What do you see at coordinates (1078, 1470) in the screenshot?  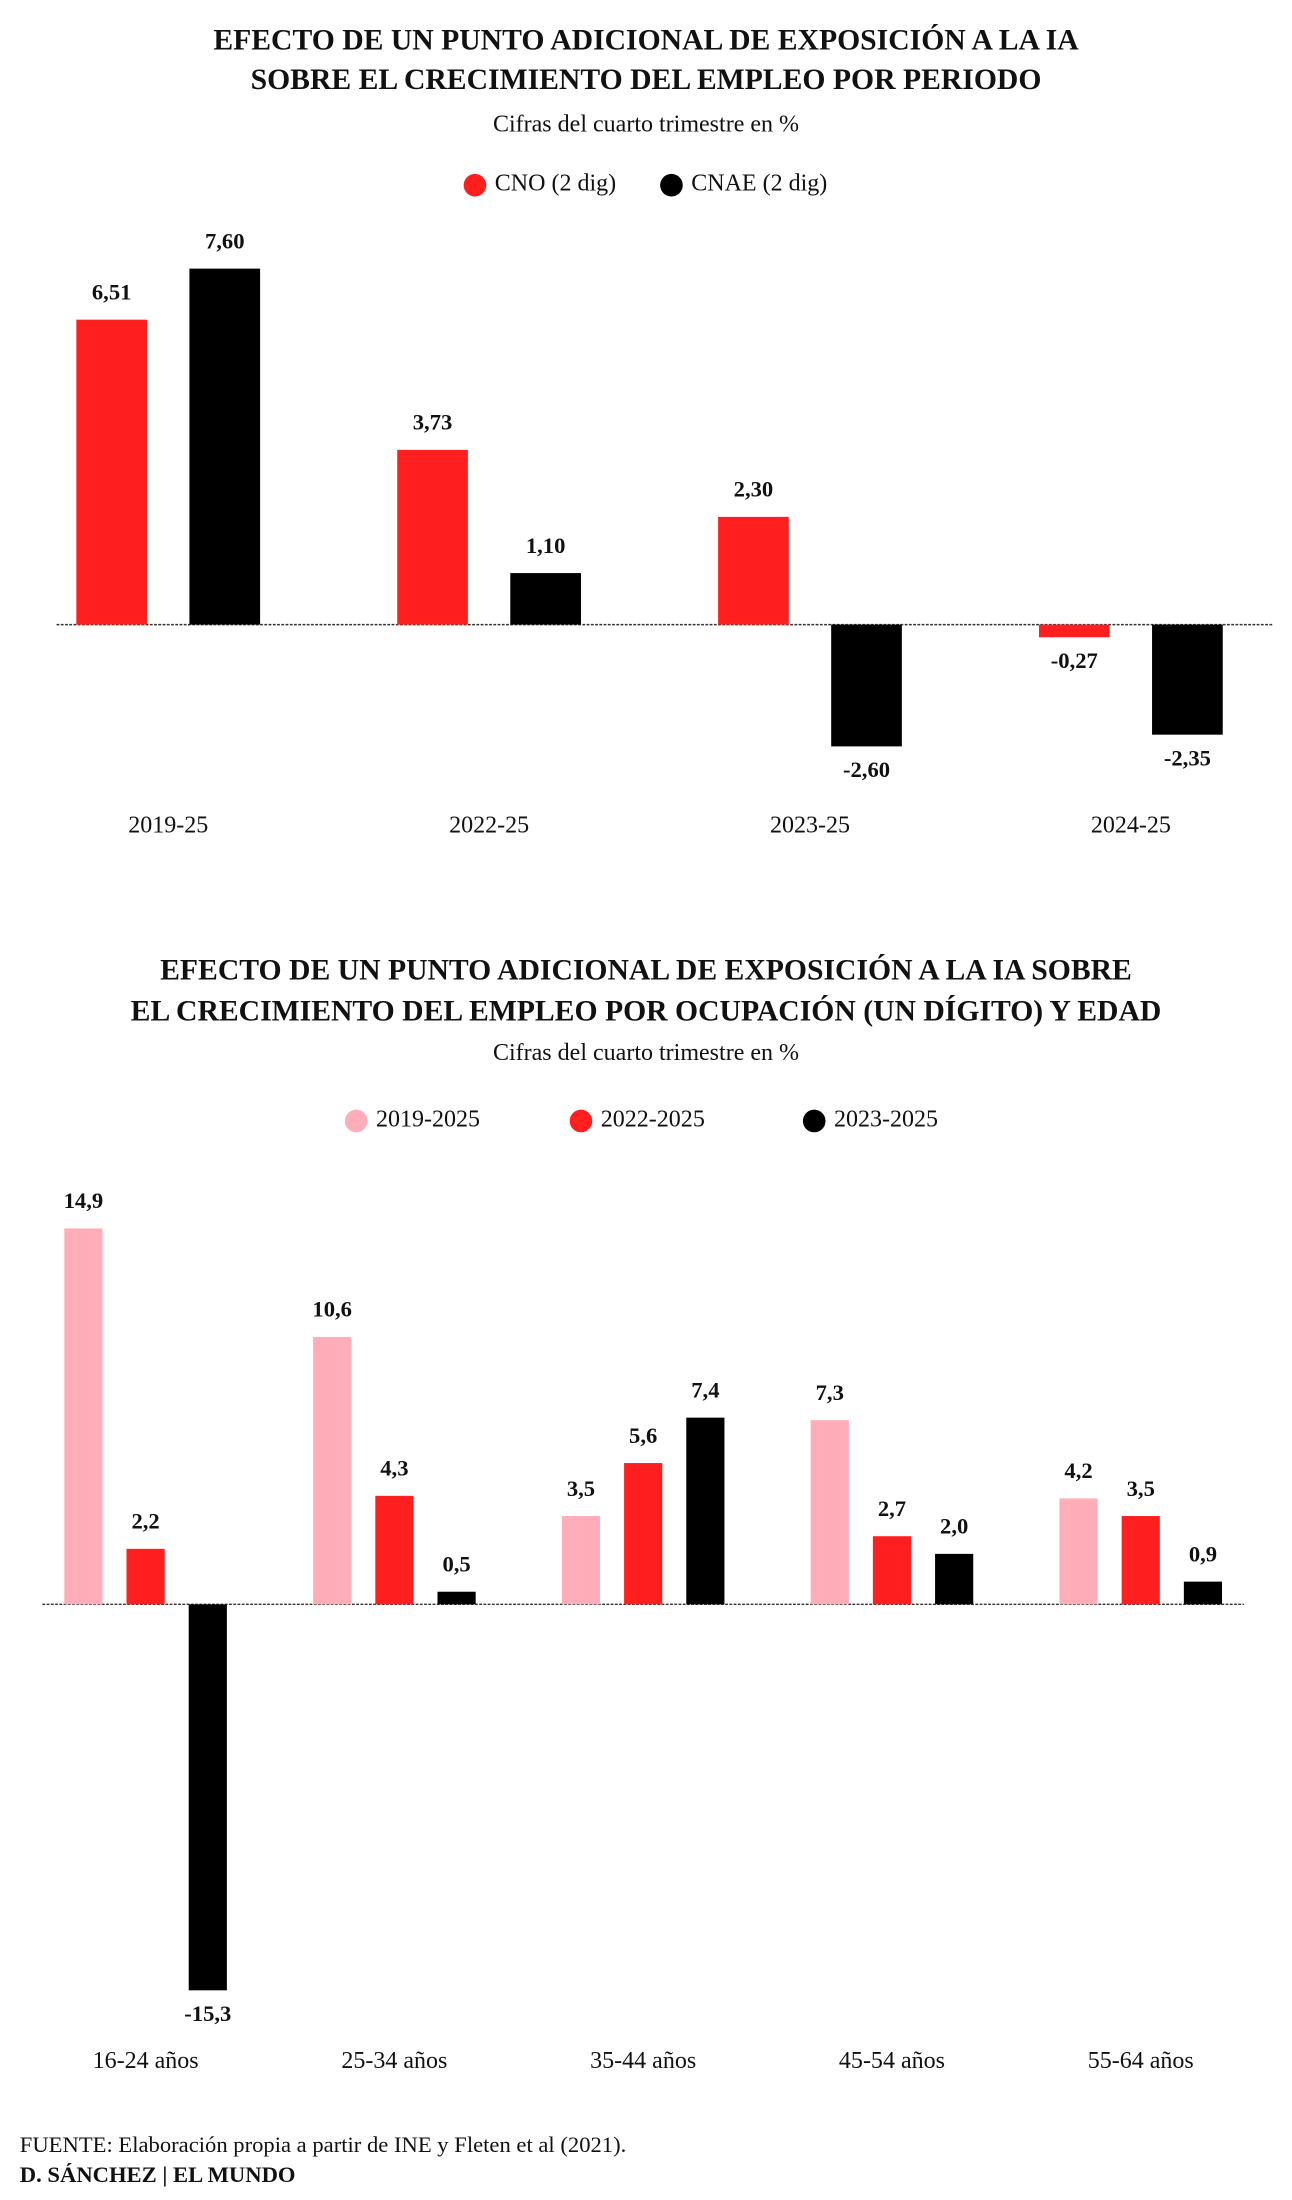 I see `value-label: 4,2` at bounding box center [1078, 1470].